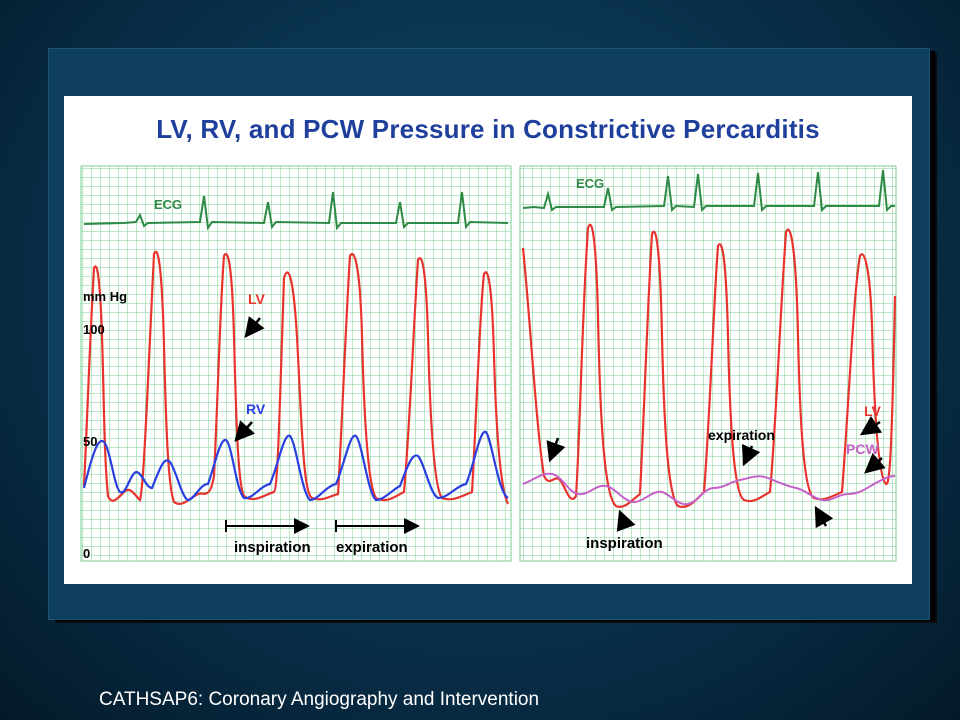 The image size is (960, 720). What do you see at coordinates (741, 435) in the screenshot?
I see `right-expiration-label: expiration` at bounding box center [741, 435].